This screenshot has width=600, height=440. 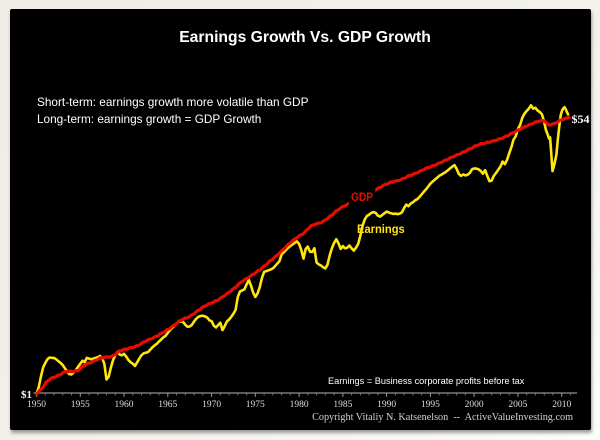 What do you see at coordinates (80, 405) in the screenshot?
I see `svg-text: 1955` at bounding box center [80, 405].